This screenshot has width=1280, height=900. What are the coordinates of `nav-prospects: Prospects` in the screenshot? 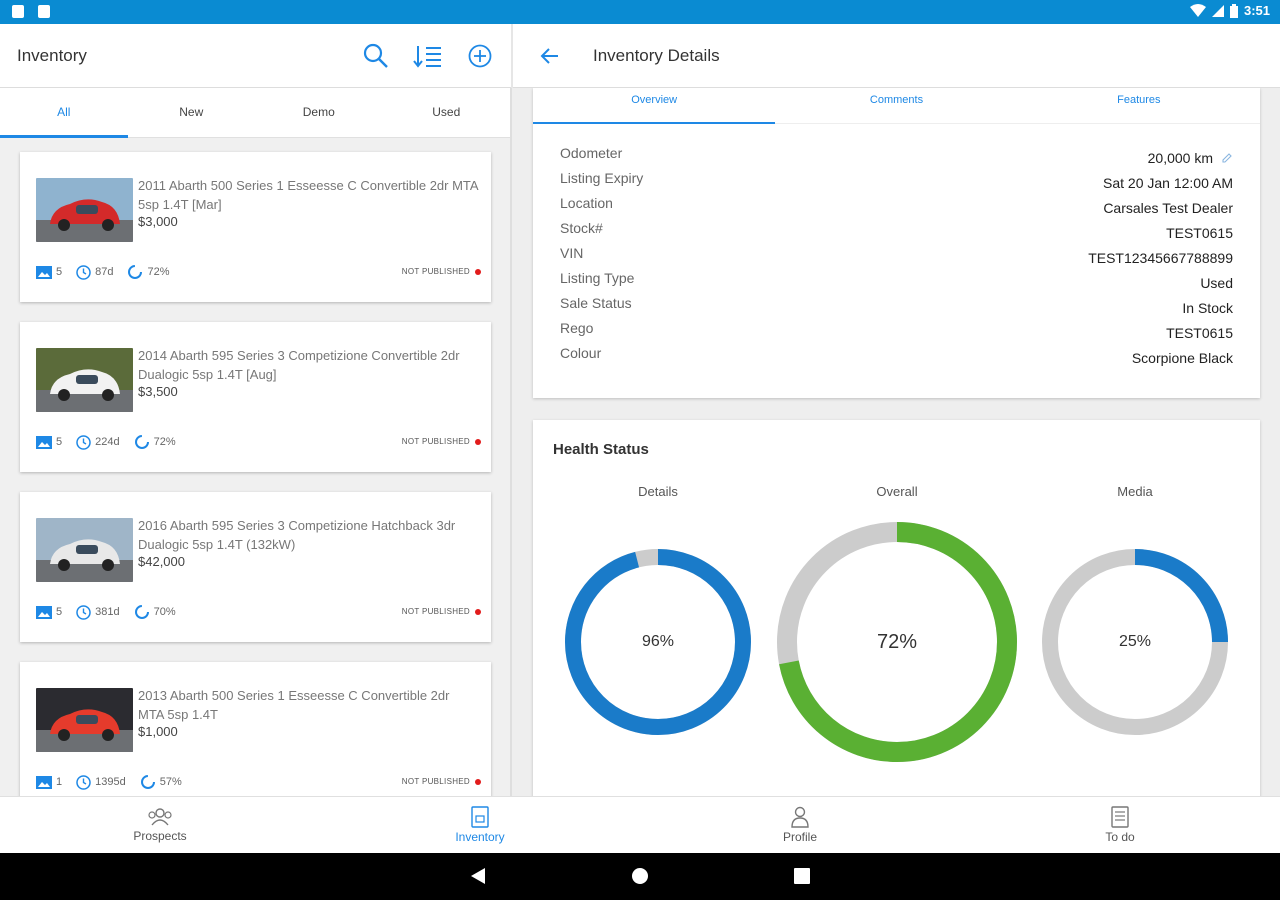 It's located at (160, 825).